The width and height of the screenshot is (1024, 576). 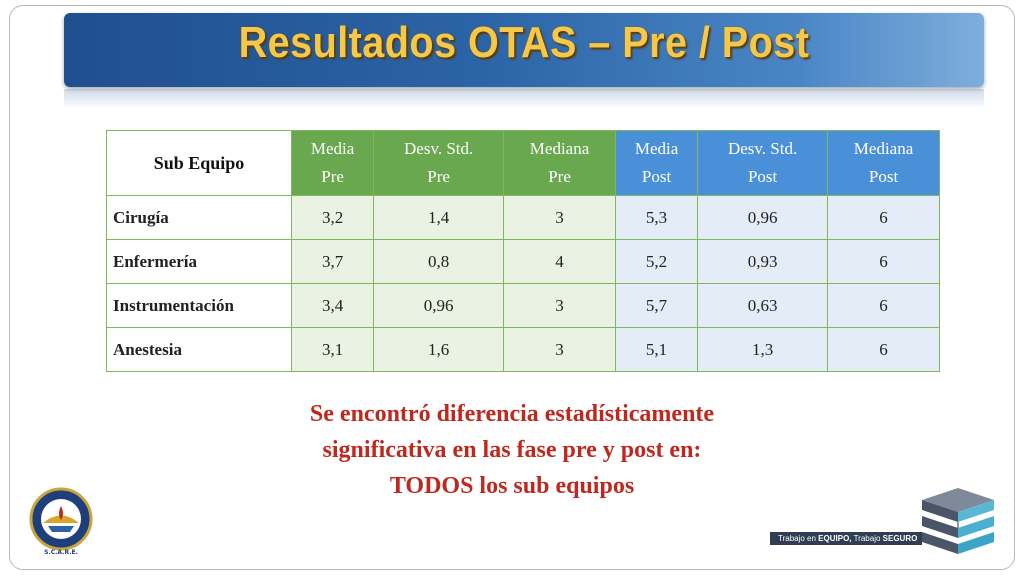 I want to click on cell-media-post: 5,2, so click(x=656, y=261).